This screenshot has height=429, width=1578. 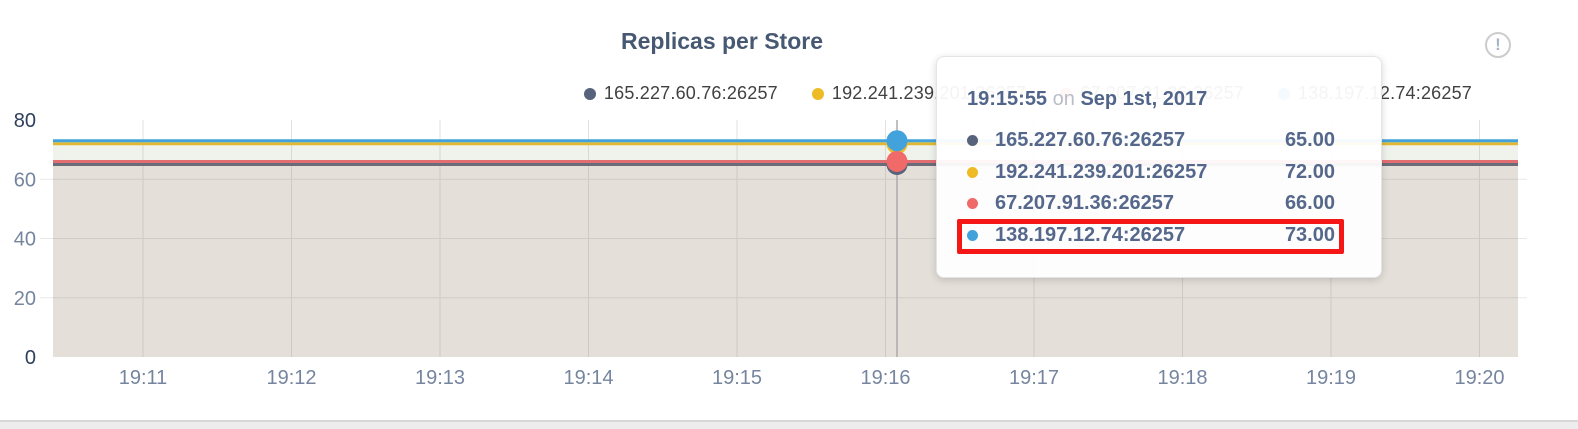 What do you see at coordinates (1309, 171) in the screenshot?
I see `tooltip-series-value: 72.00` at bounding box center [1309, 171].